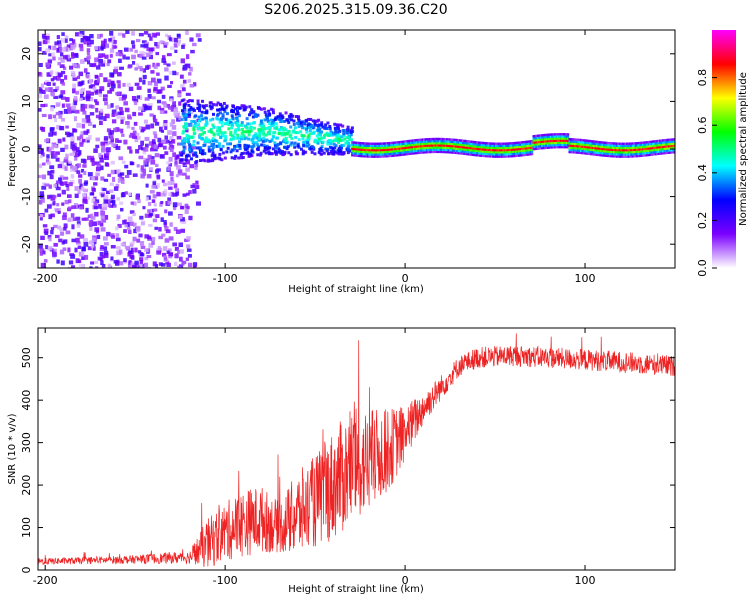  What do you see at coordinates (26, 357) in the screenshot?
I see `y-tick-label: 500` at bounding box center [26, 357].